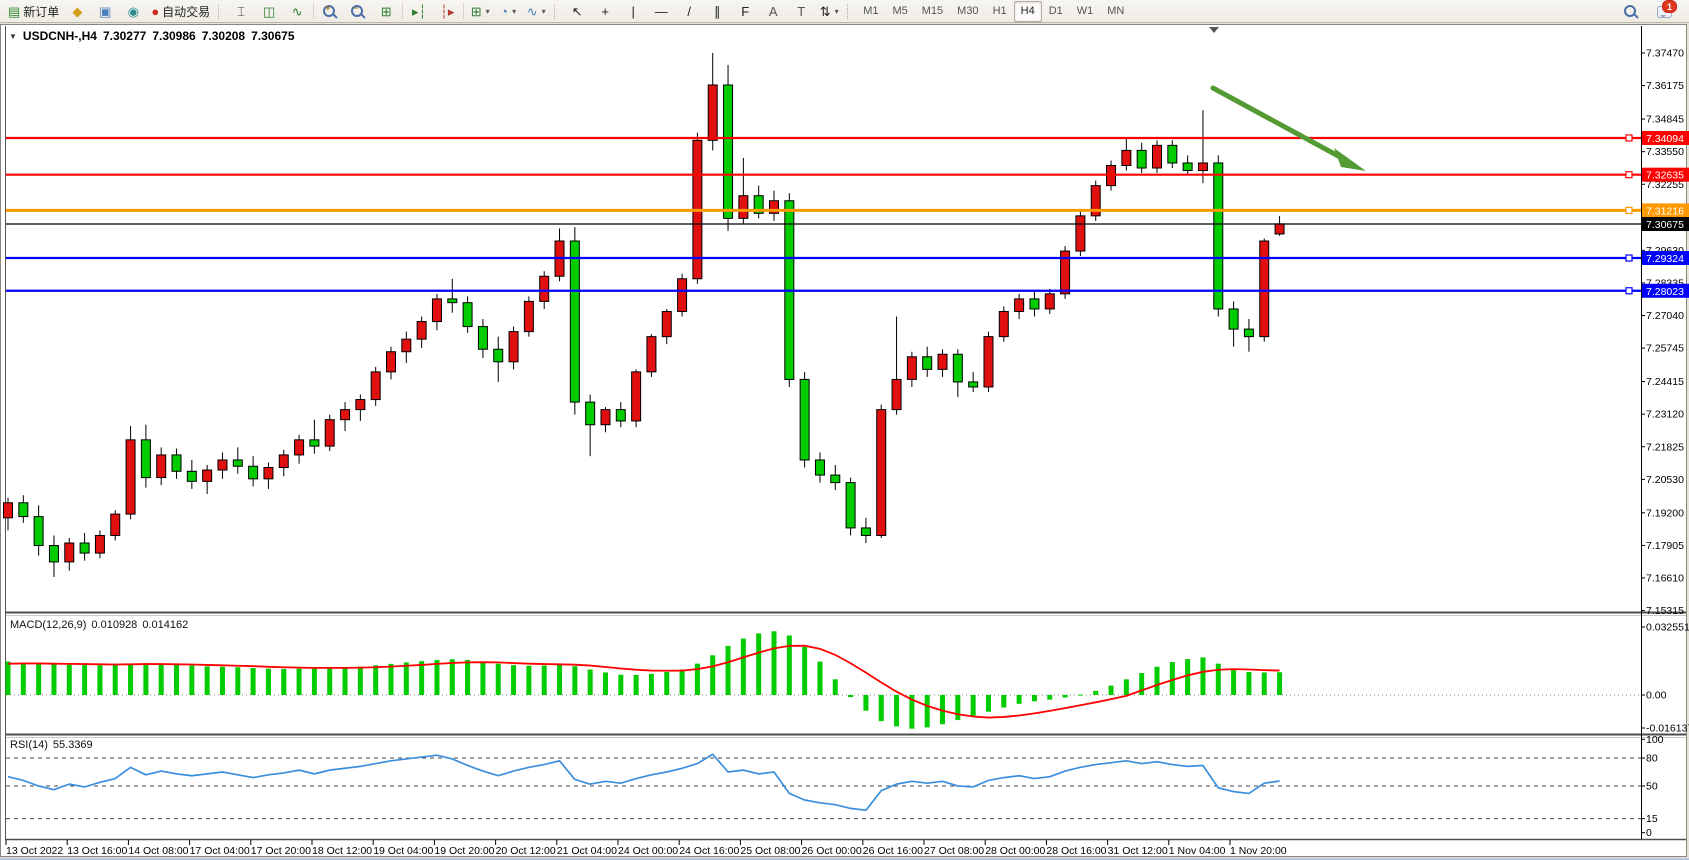 This screenshot has width=1689, height=860. What do you see at coordinates (844, 859) in the screenshot?
I see `window-bottom-edge` at bounding box center [844, 859].